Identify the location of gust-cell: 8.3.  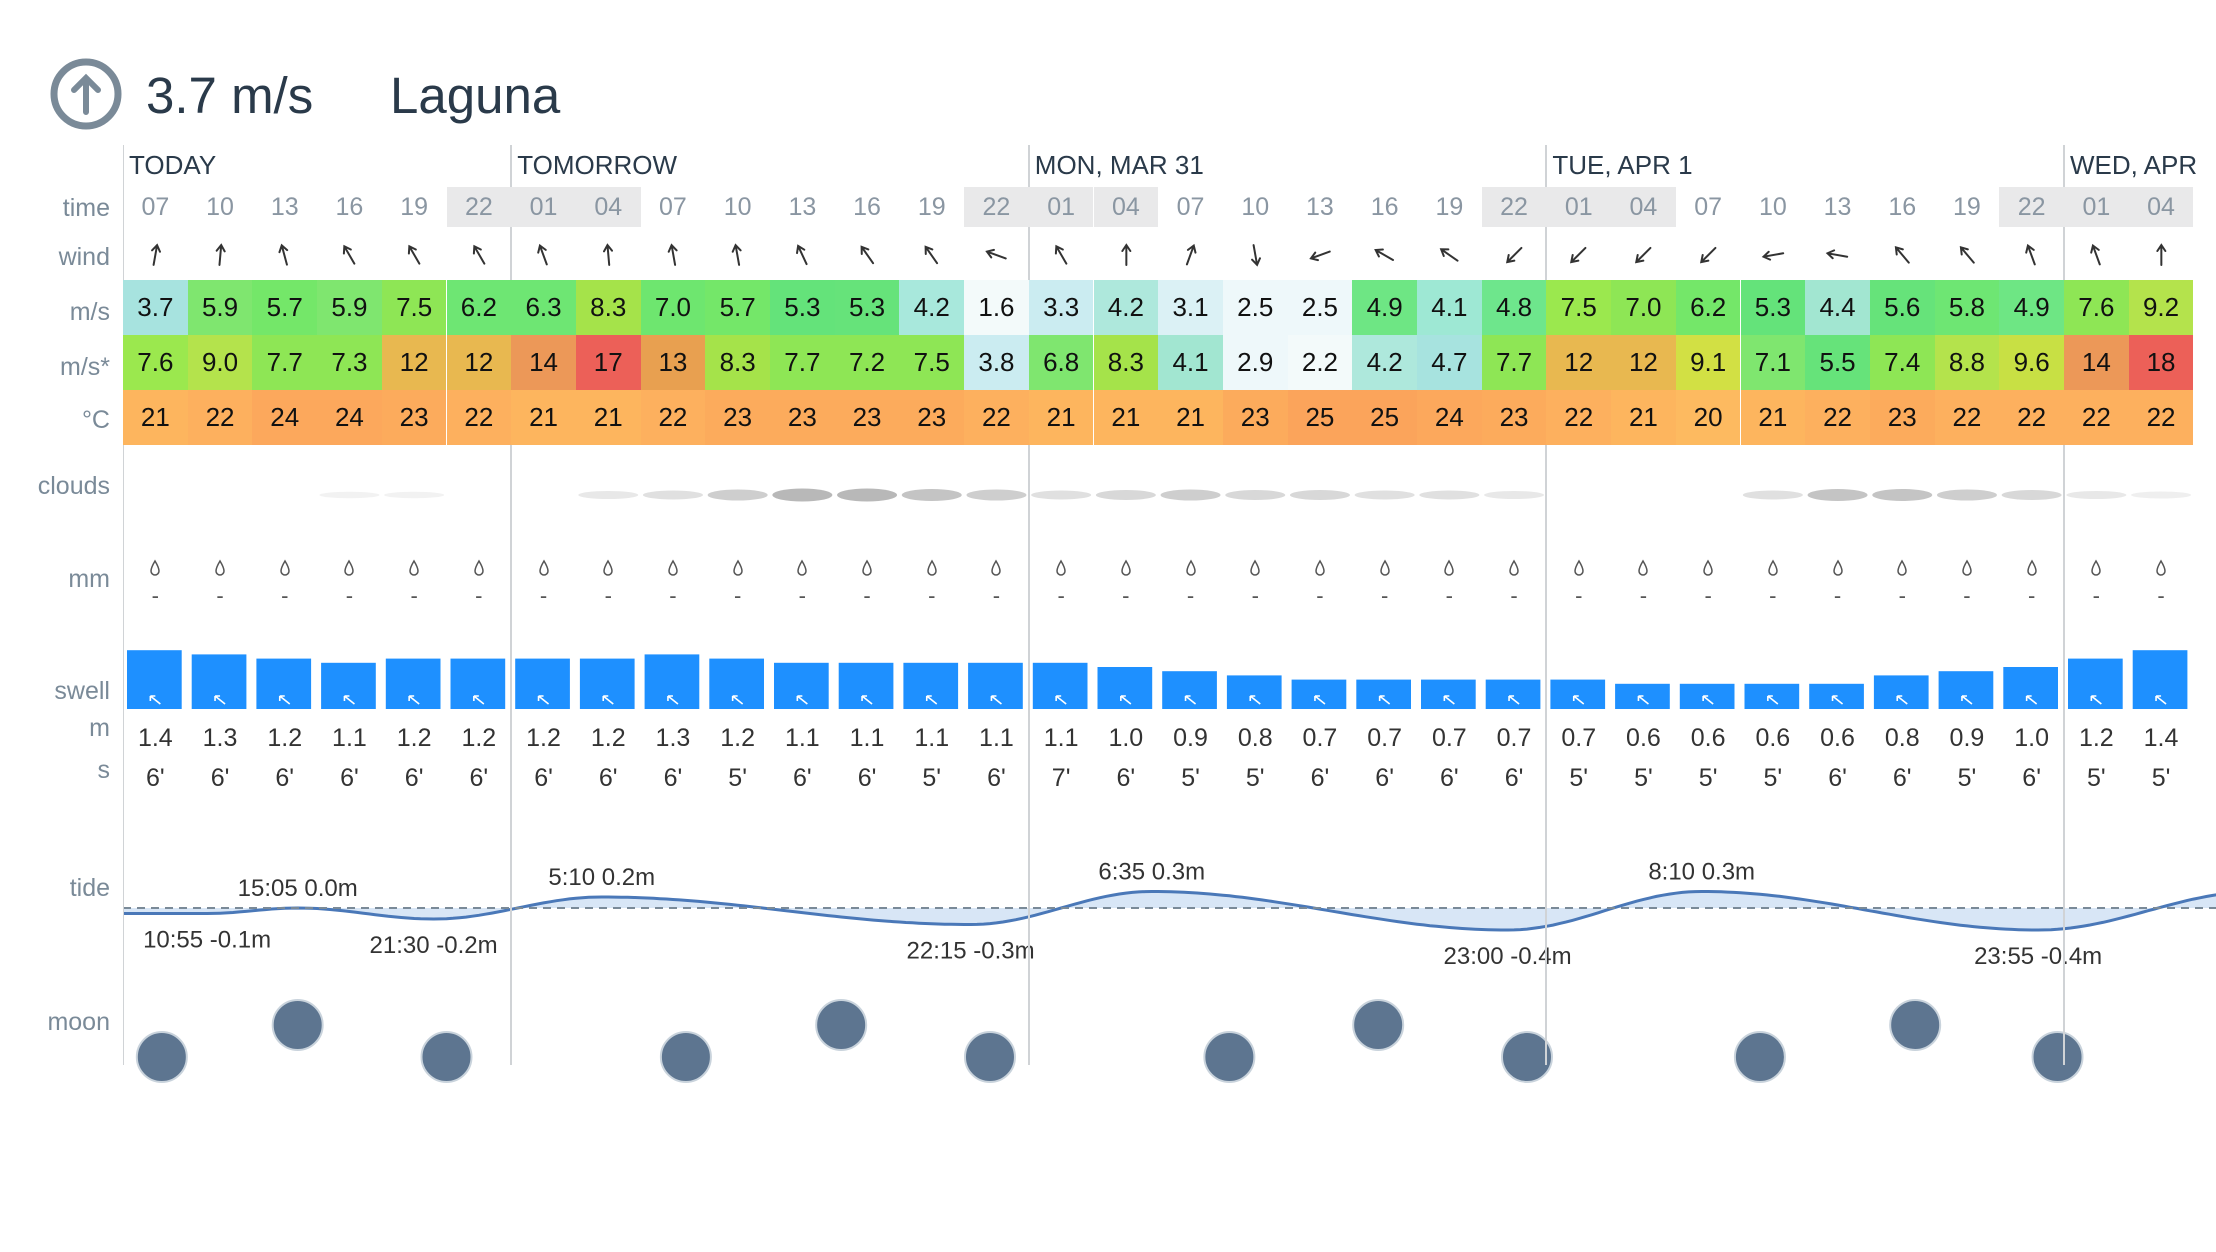
(1126, 362).